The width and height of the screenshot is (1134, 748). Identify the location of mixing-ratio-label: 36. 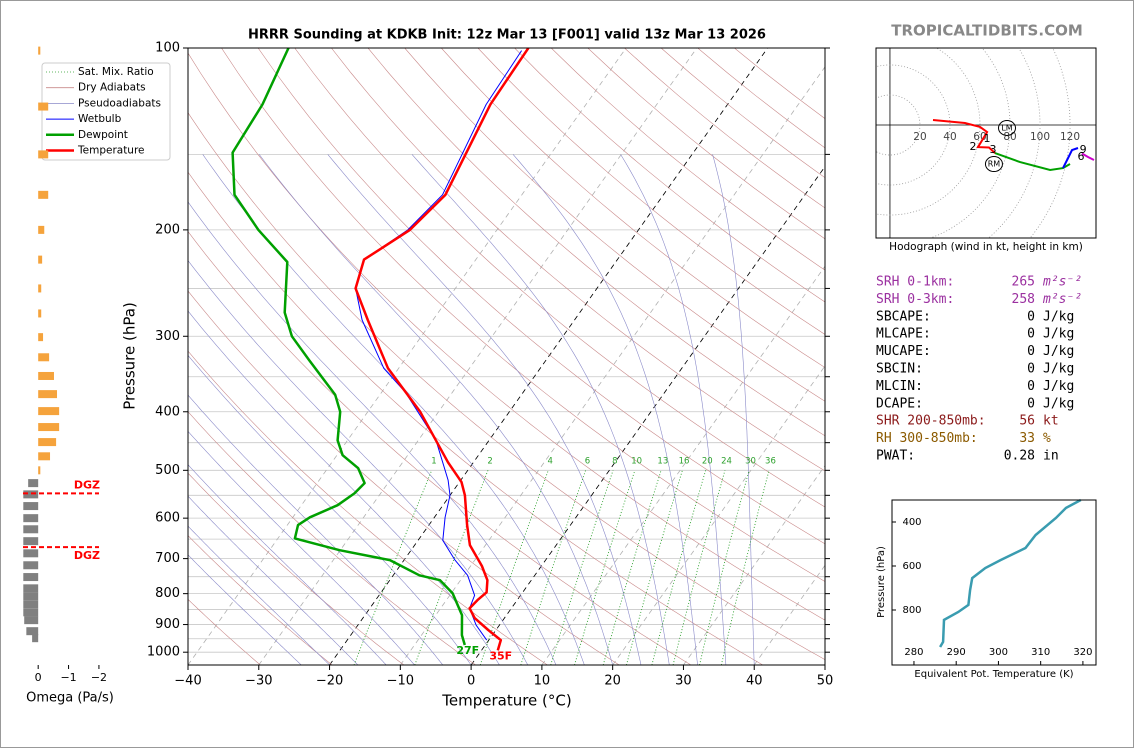
(770, 462).